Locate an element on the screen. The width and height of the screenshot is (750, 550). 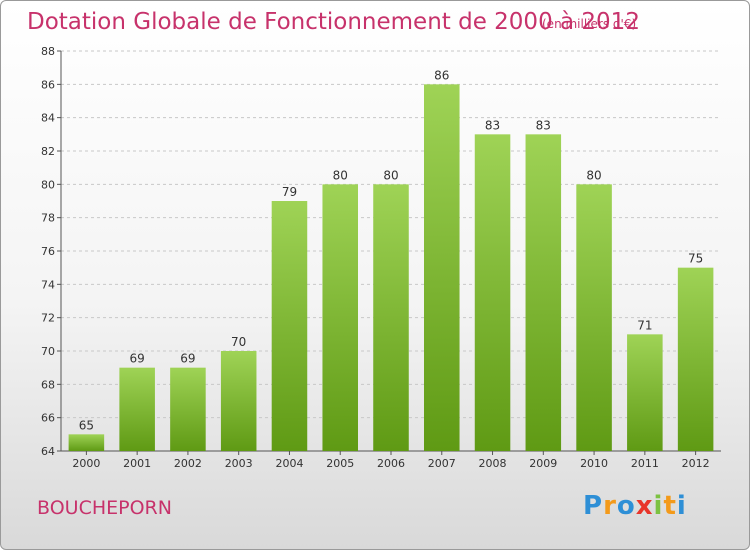
y-tick-label: 86 is located at coordinates (48, 84).